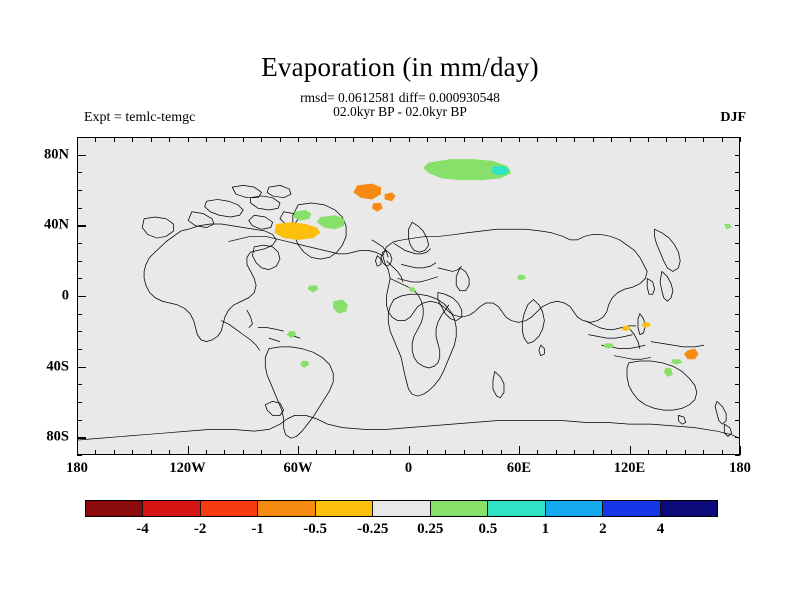 The image size is (800, 600). I want to click on y-axis-label: 40S, so click(57, 366).